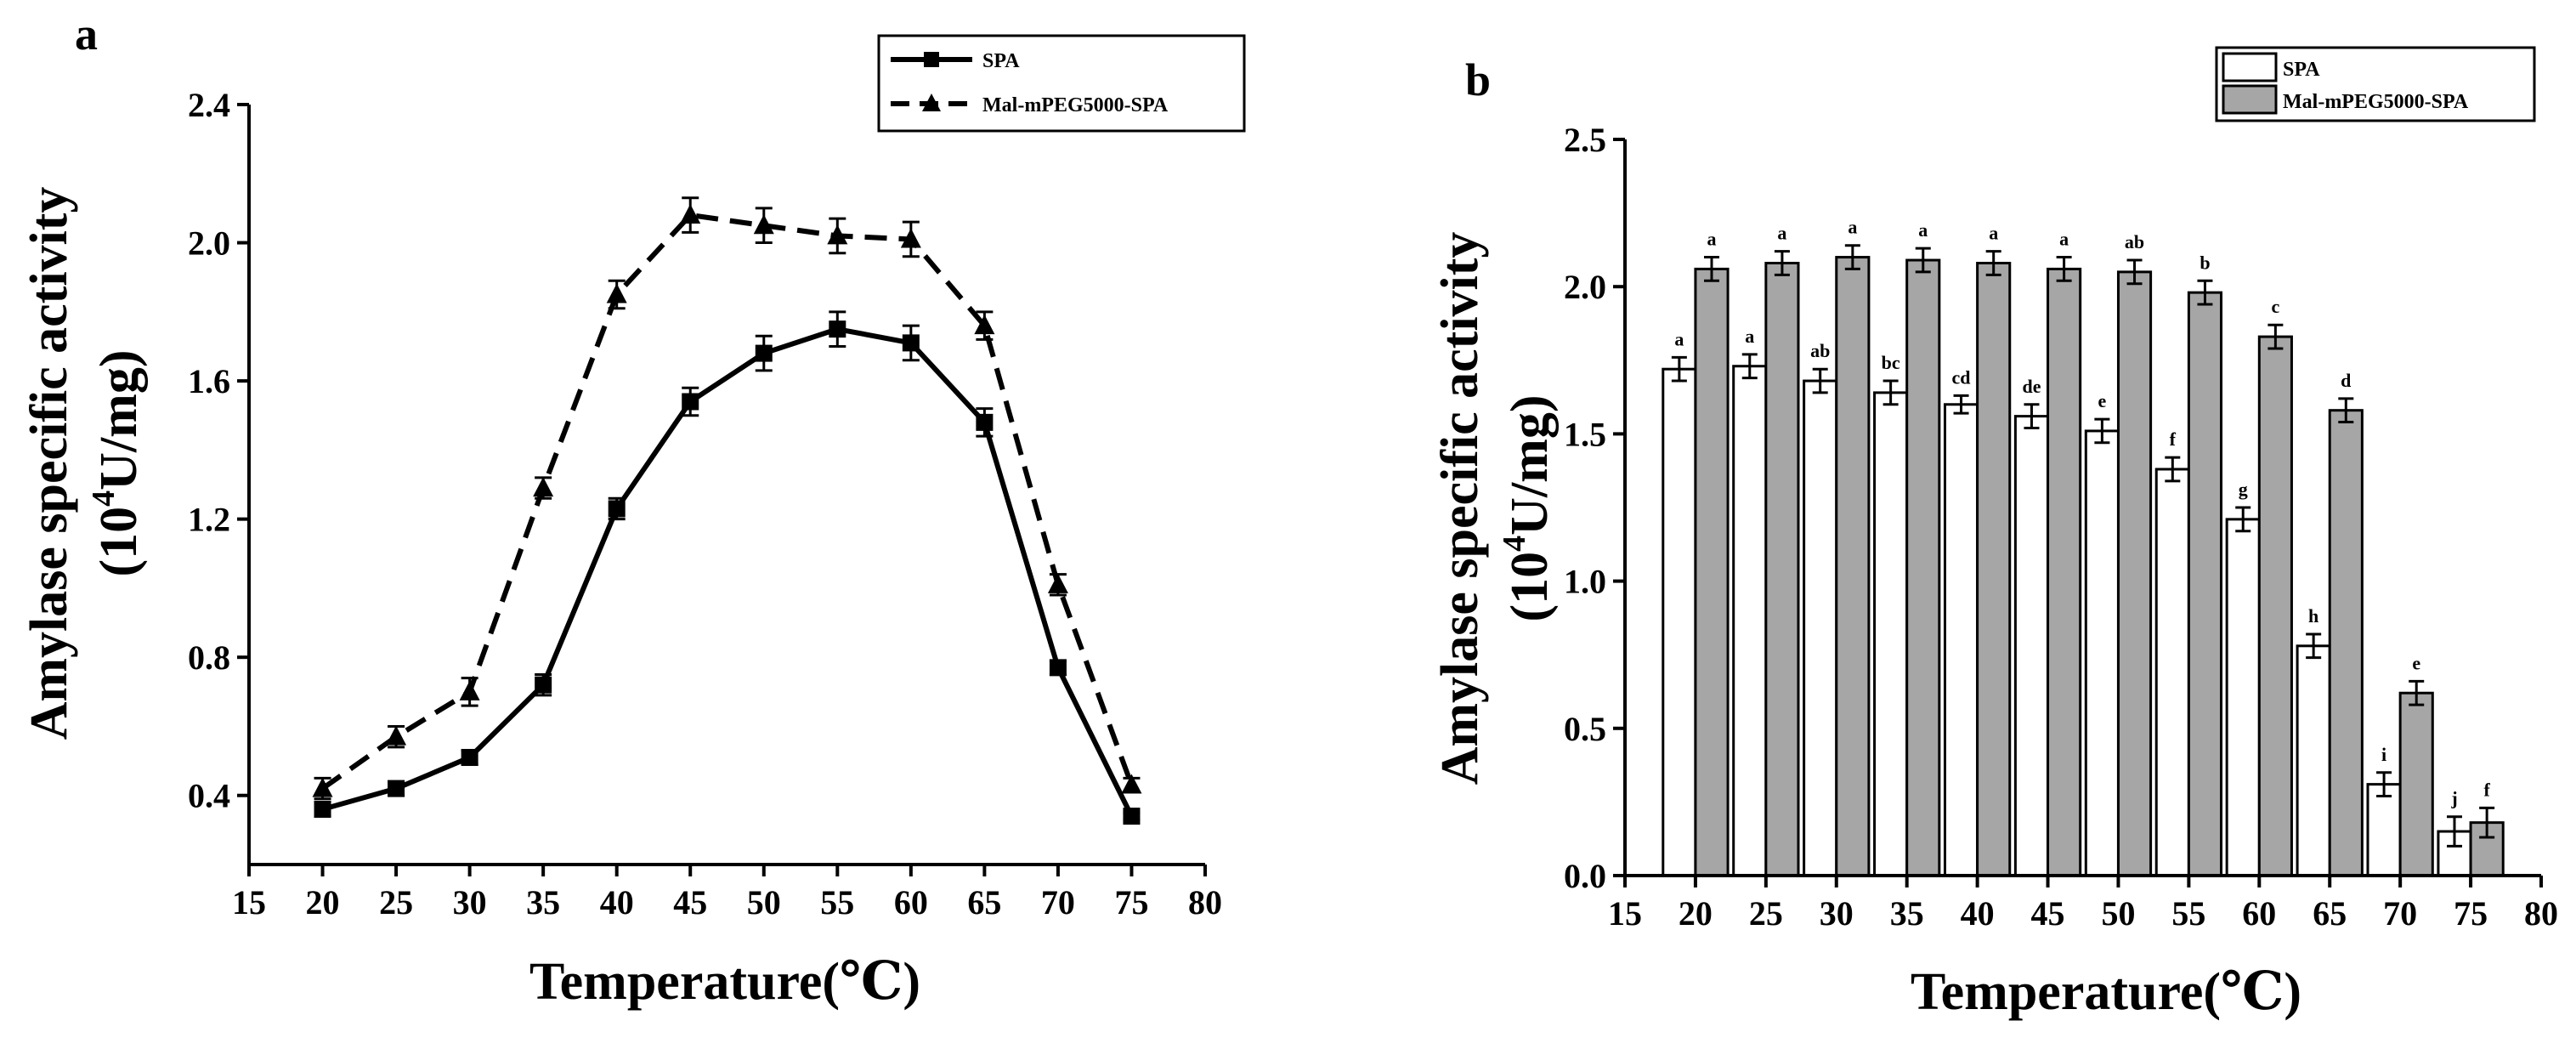 Image resolution: width=2576 pixels, height=1049 pixels. I want to click on panel-b-spa-significance-label: de, so click(2031, 386).